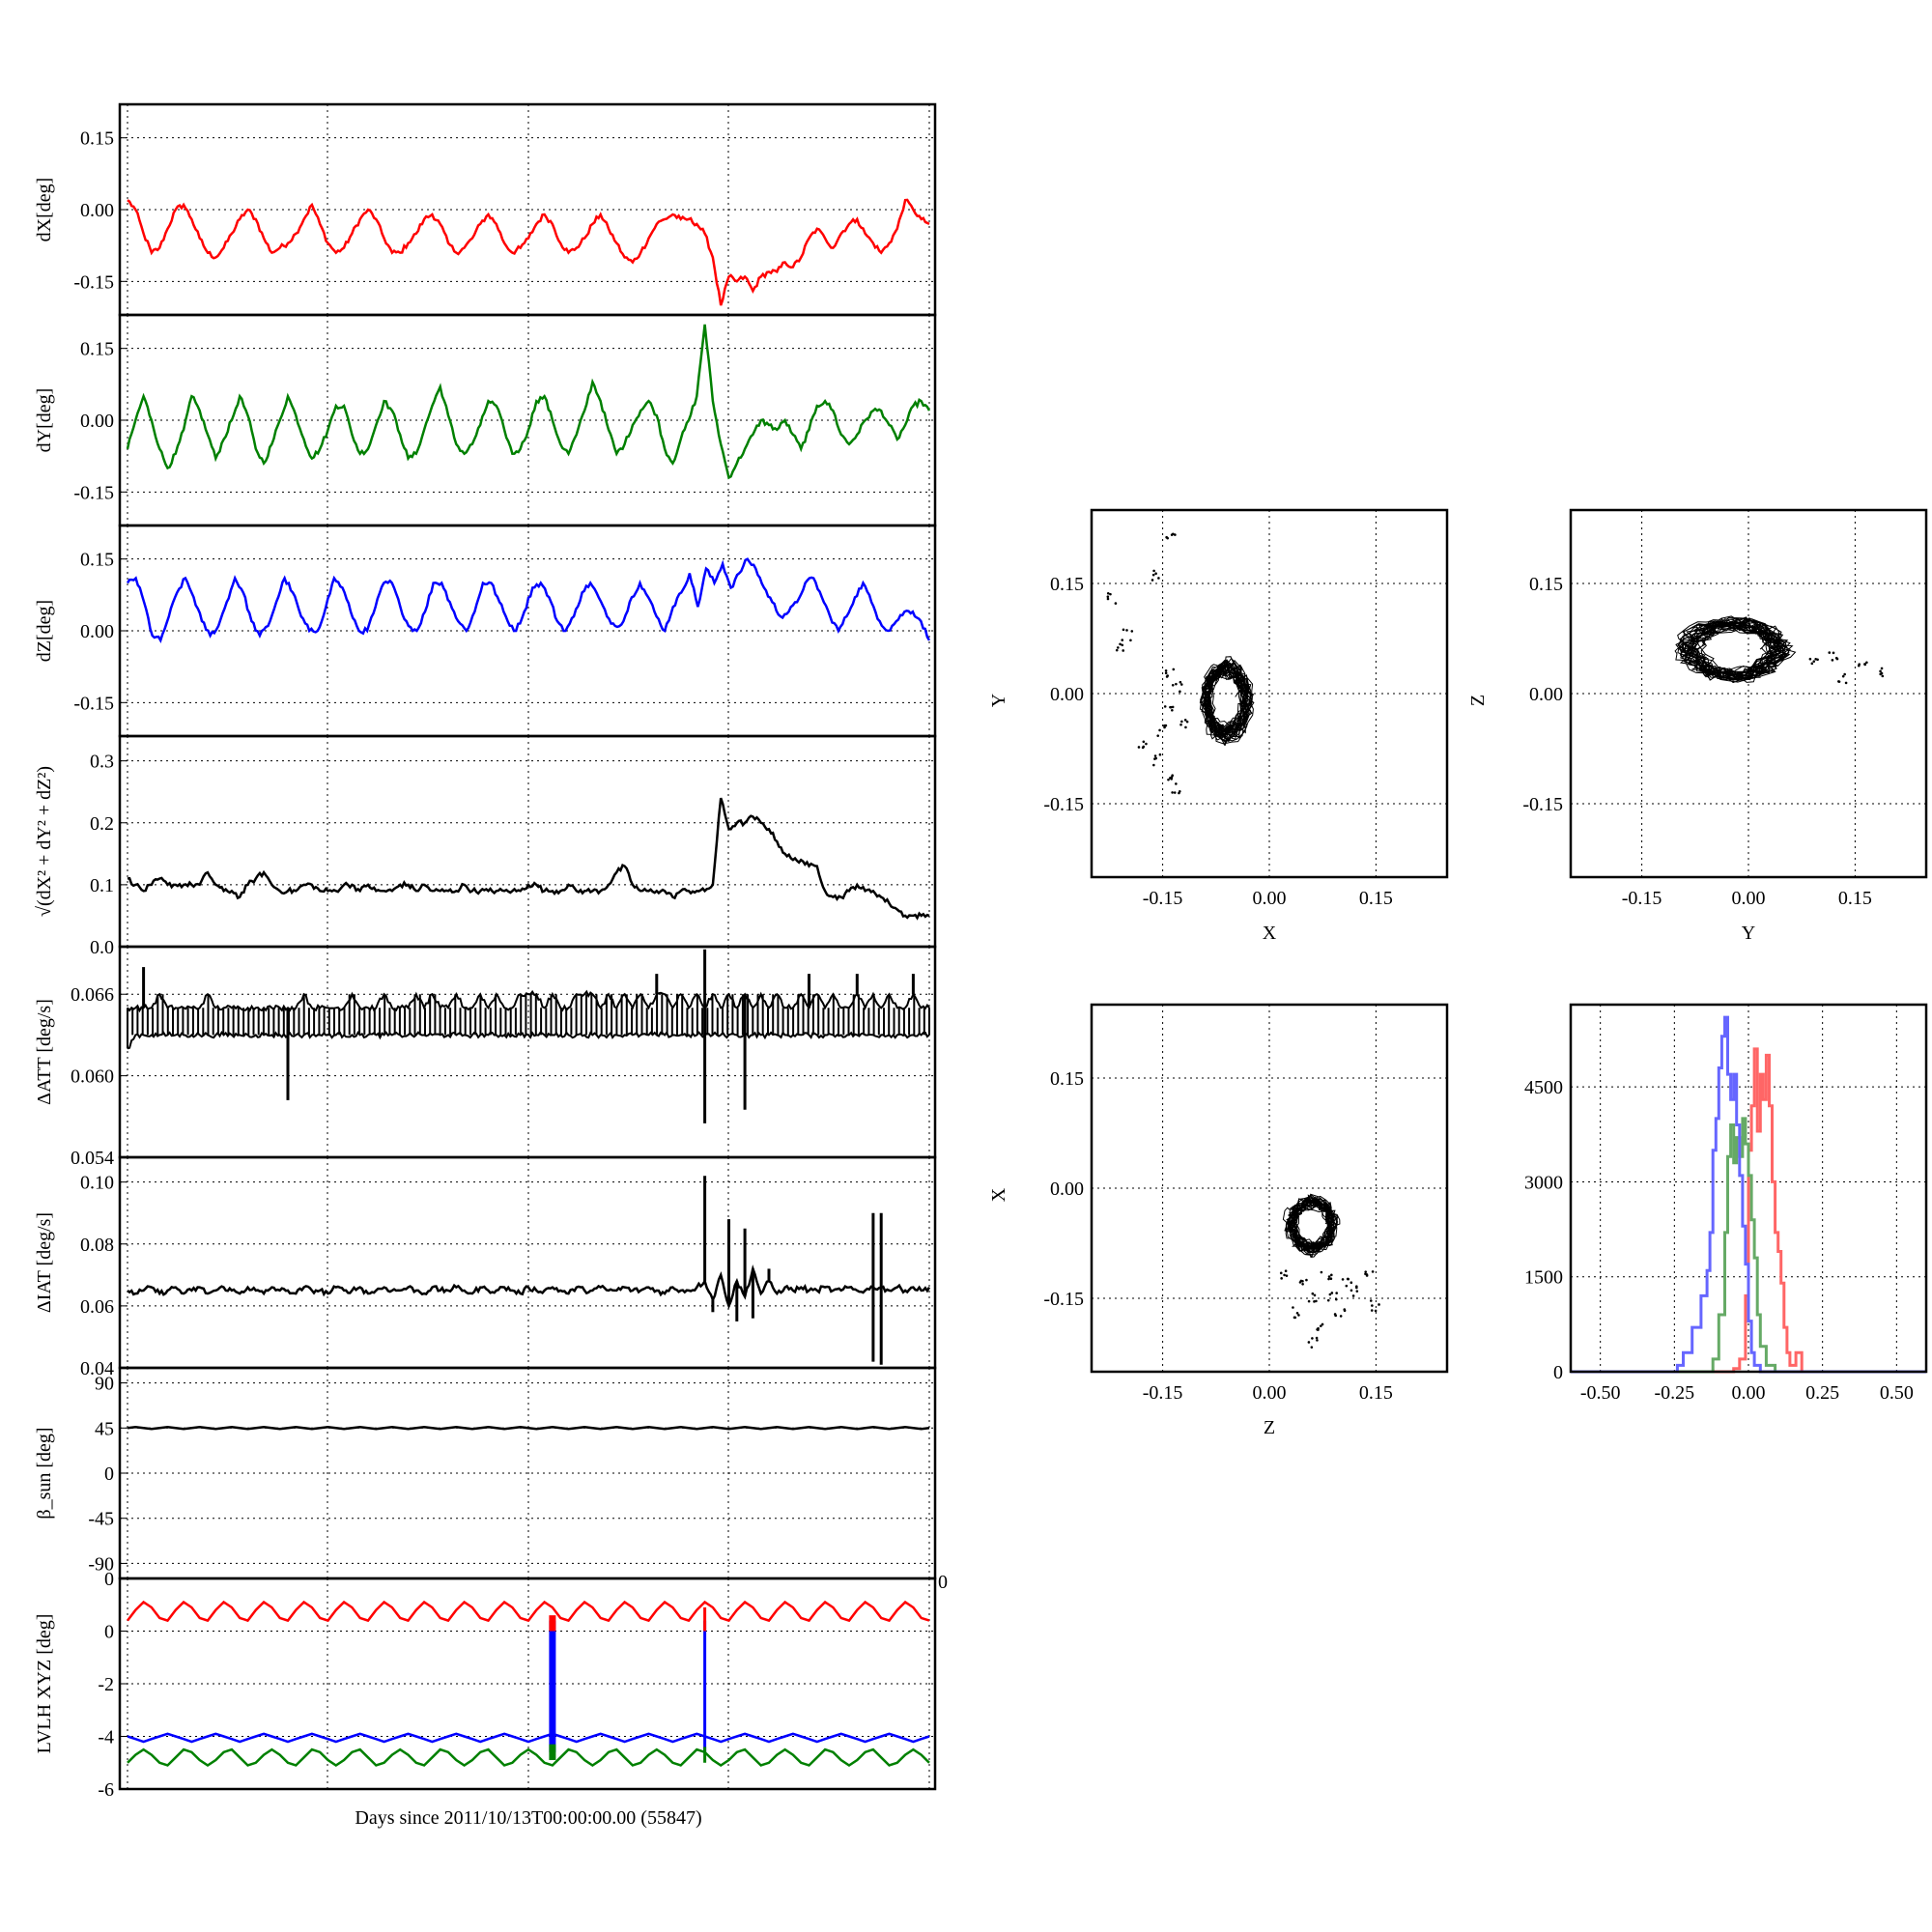  Describe the element at coordinates (44, 1262) in the screenshot. I see `y-axis-label: ΔIAT [deg/s]` at that location.